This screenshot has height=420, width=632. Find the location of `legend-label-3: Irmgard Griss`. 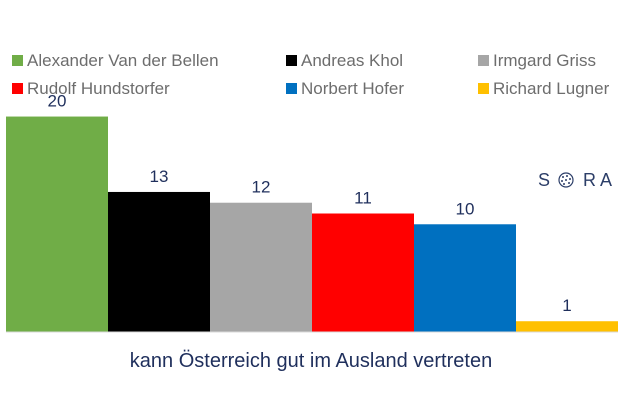

legend-label-3: Irmgard Griss is located at coordinates (544, 60).